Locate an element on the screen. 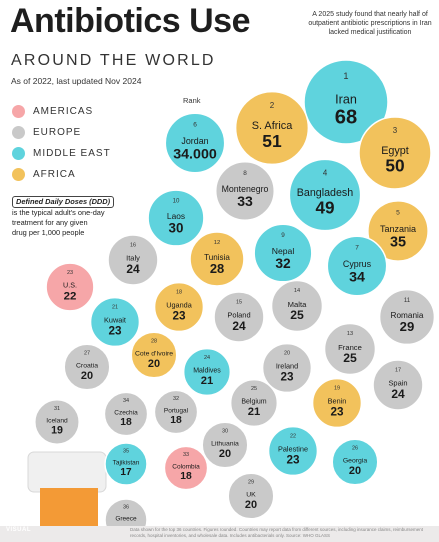 This screenshot has width=439, height=542. bubble-country-s-africa: S. Africa is located at coordinates (273, 126).